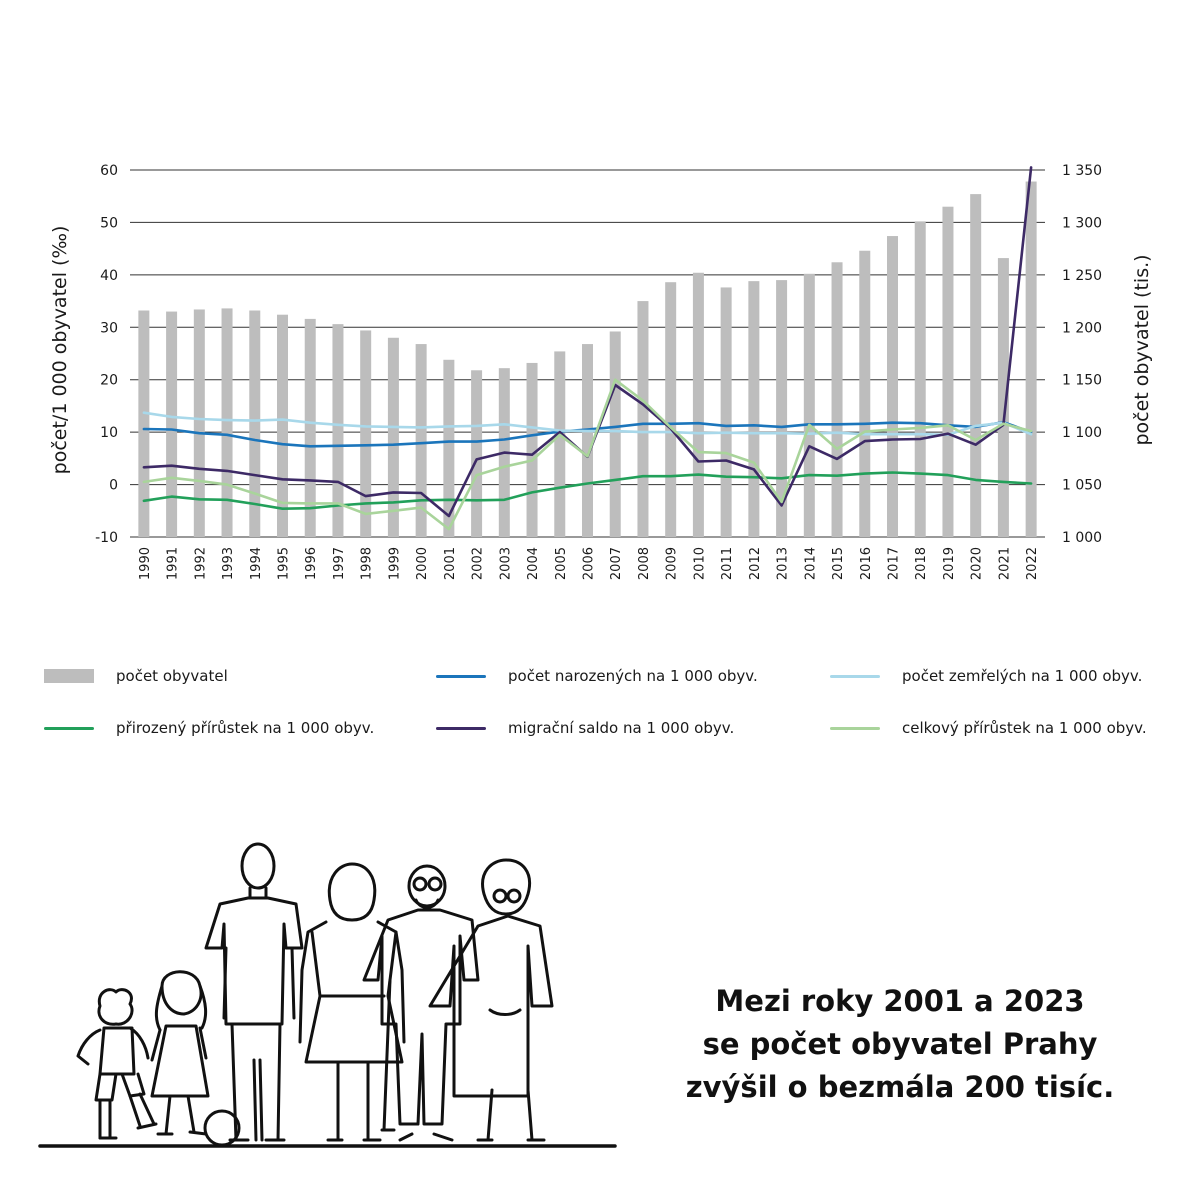 The height and width of the screenshot is (1200, 1200). Describe the element at coordinates (533, 563) in the screenshot. I see `x-tick-label: 2004` at that location.